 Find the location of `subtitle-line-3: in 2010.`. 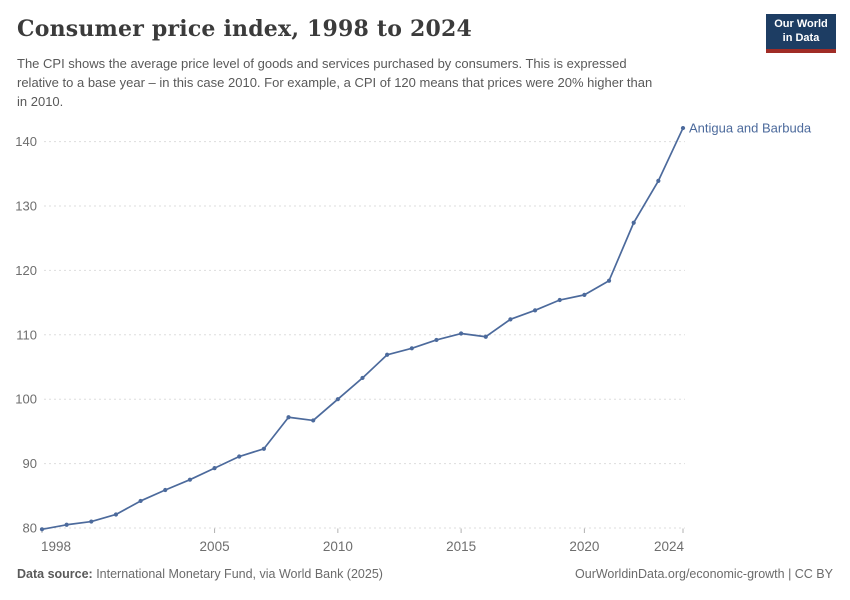

subtitle-line-3: in 2010. is located at coordinates (40, 101).